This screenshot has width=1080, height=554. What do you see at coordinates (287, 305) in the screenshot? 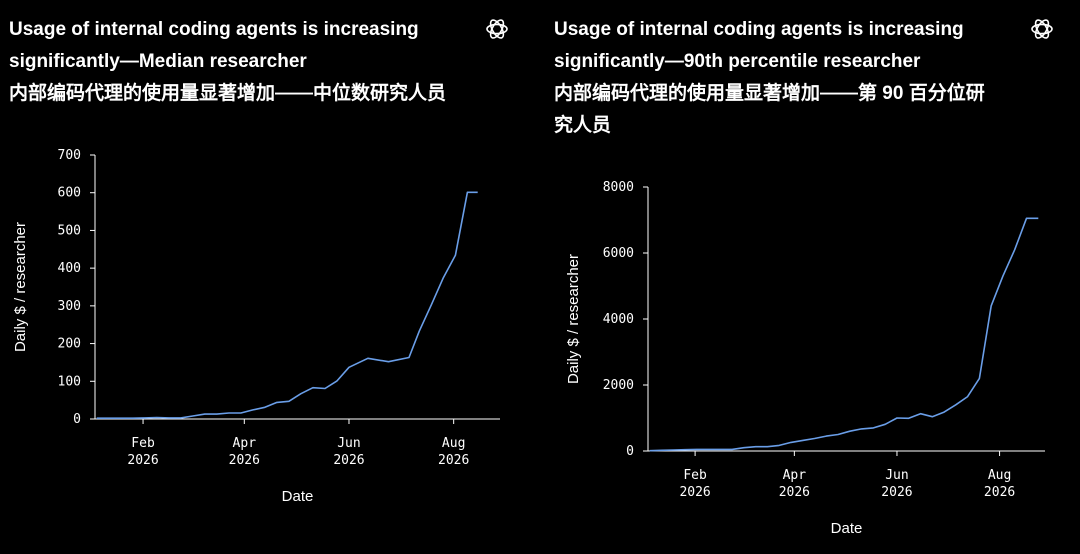
I see `series-line` at bounding box center [287, 305].